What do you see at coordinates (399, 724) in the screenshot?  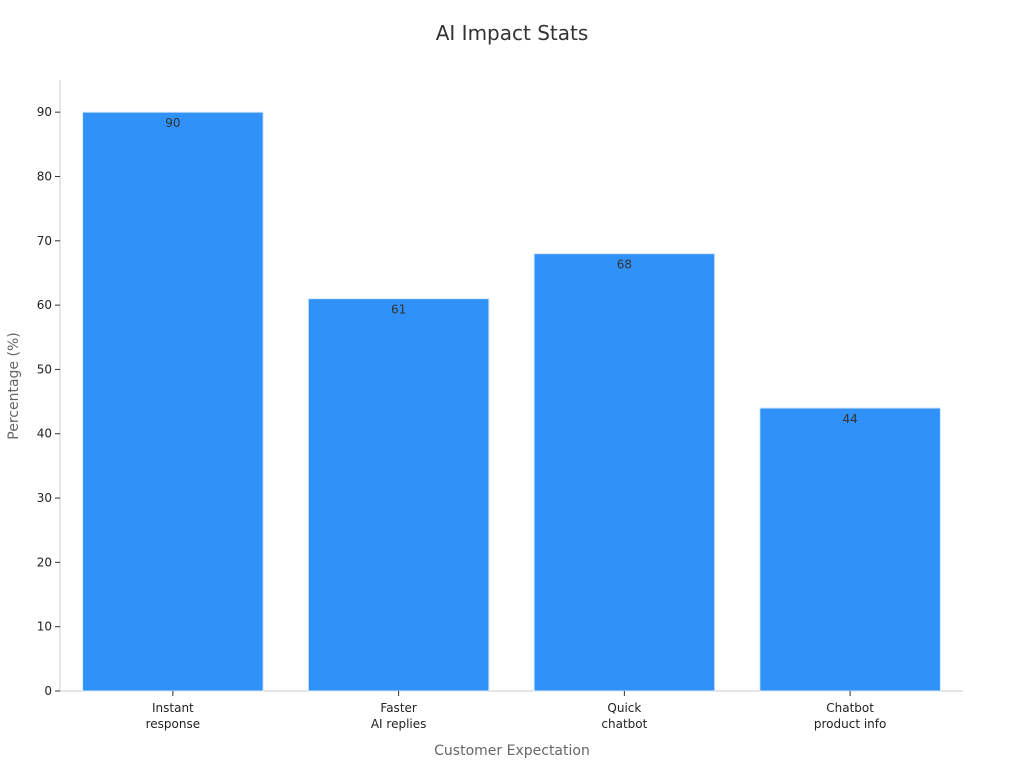 I see `x-tick-label-line: AI replies` at bounding box center [399, 724].